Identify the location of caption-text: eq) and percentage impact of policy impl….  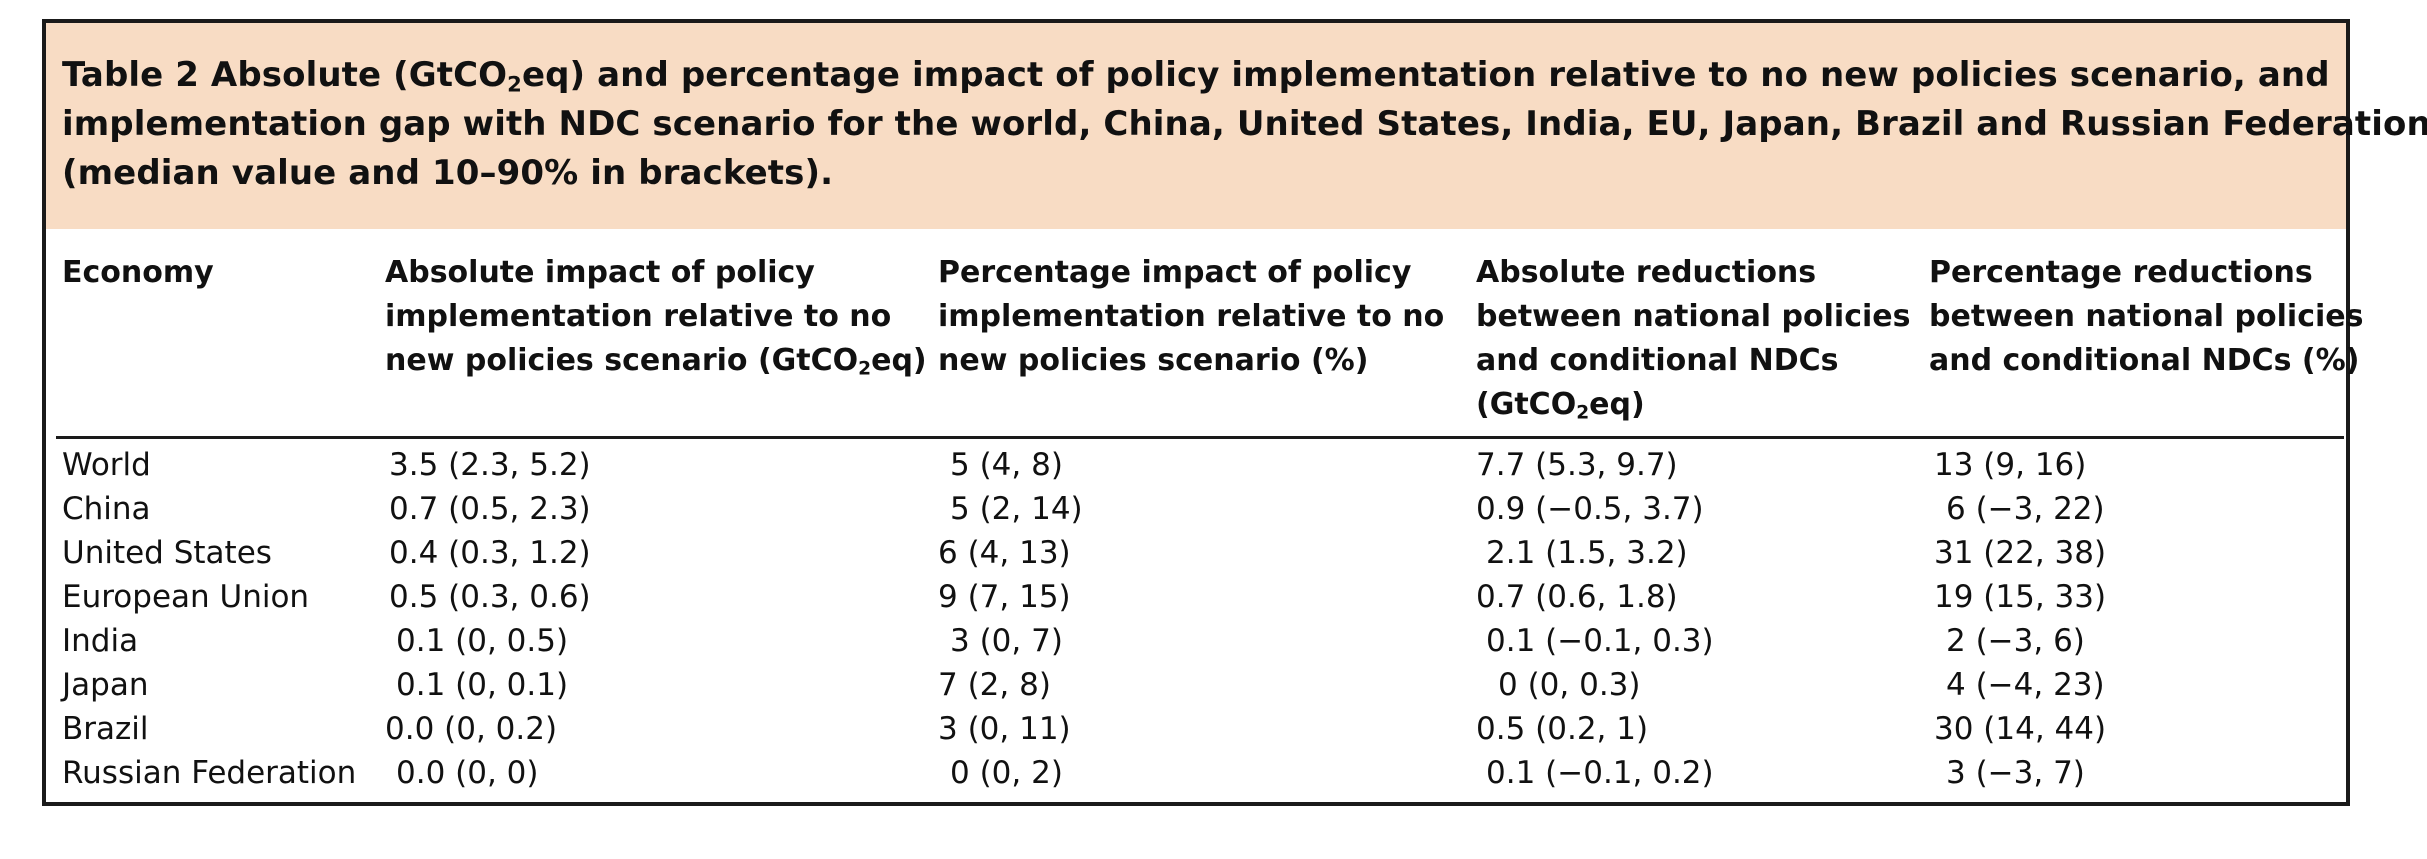
(1425, 75).